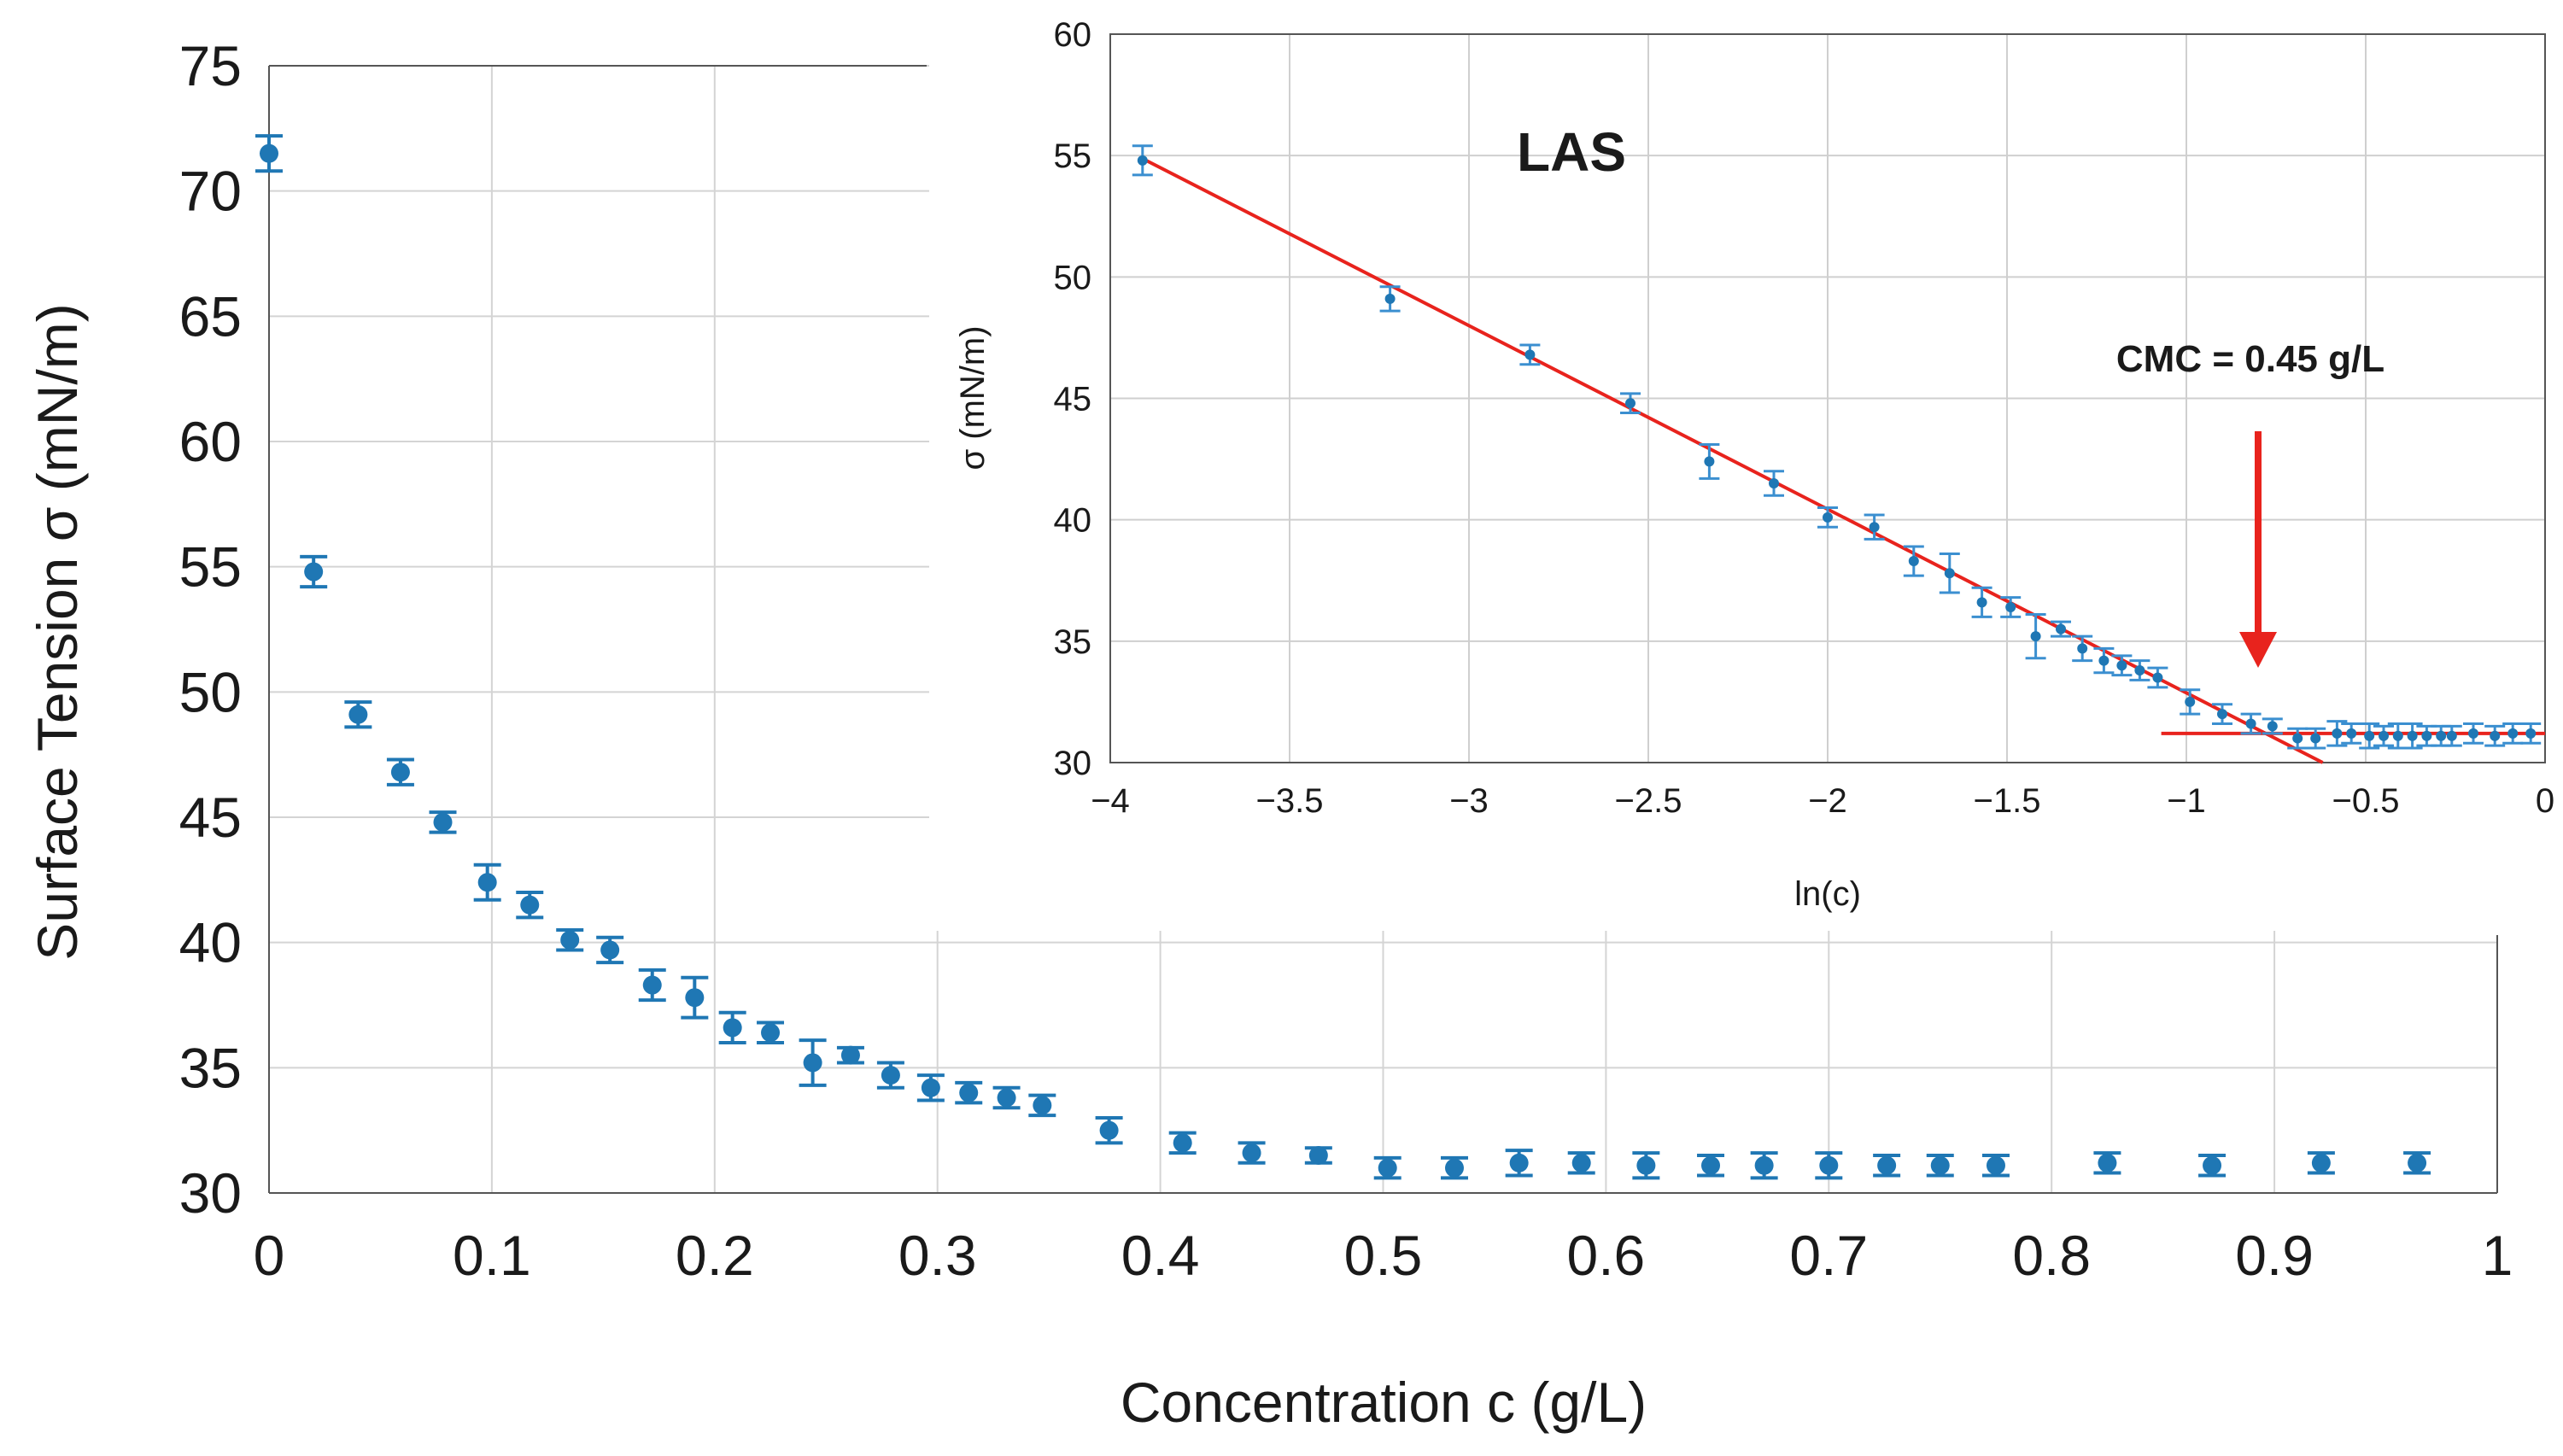 This screenshot has height=1456, width=2563. Describe the element at coordinates (2545, 801) in the screenshot. I see `inset-x-tick-label: 0` at that location.